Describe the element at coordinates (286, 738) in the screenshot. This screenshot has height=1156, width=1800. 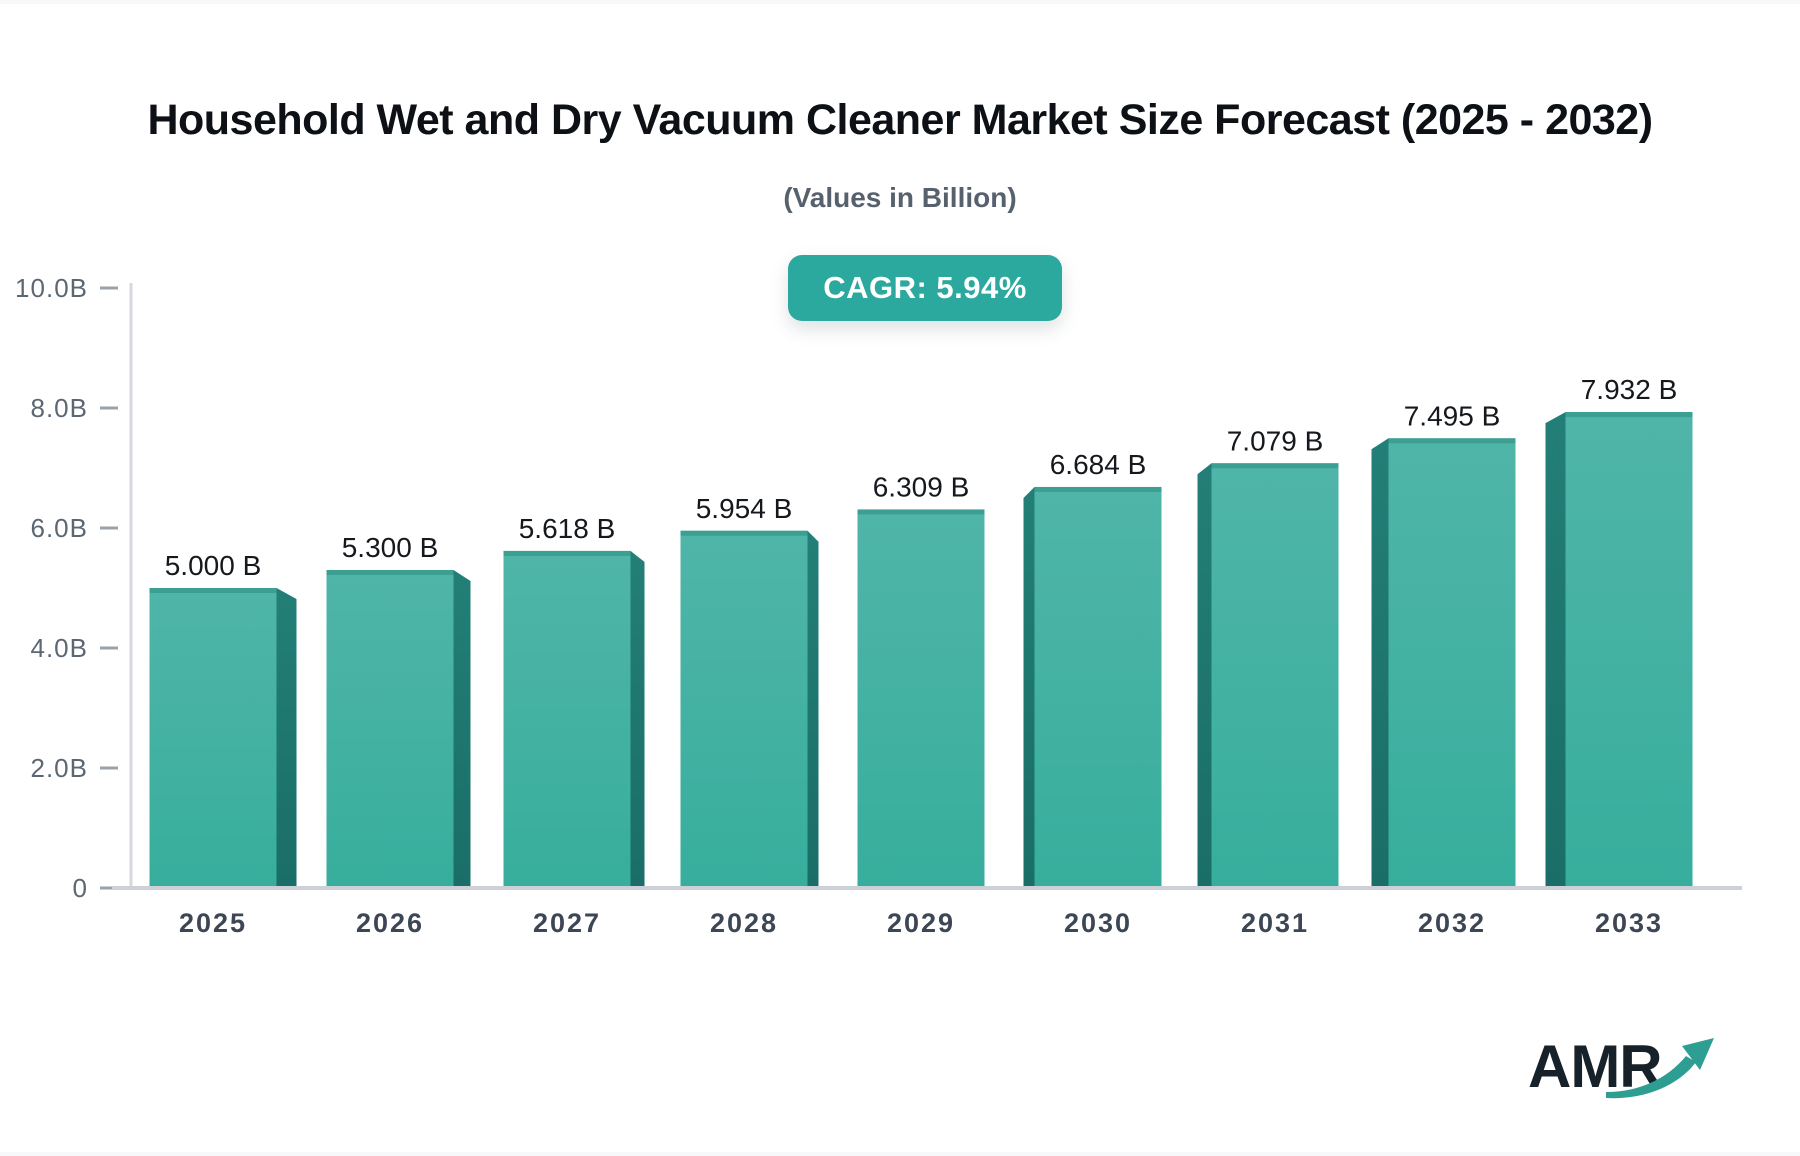
I see `bar-side-2025` at that location.